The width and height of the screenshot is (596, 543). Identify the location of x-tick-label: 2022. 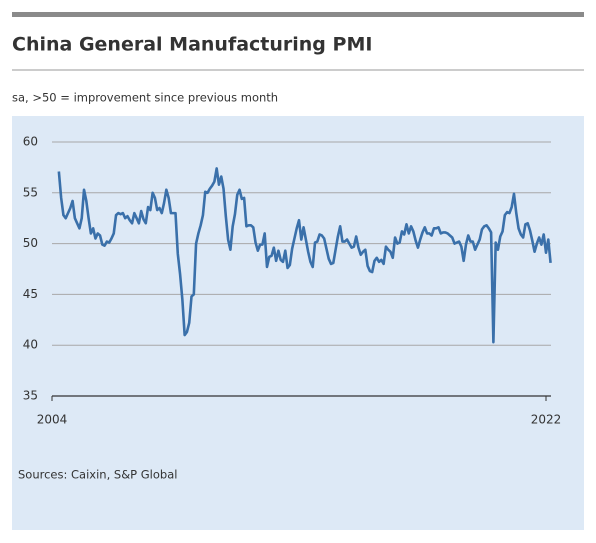
(546, 420).